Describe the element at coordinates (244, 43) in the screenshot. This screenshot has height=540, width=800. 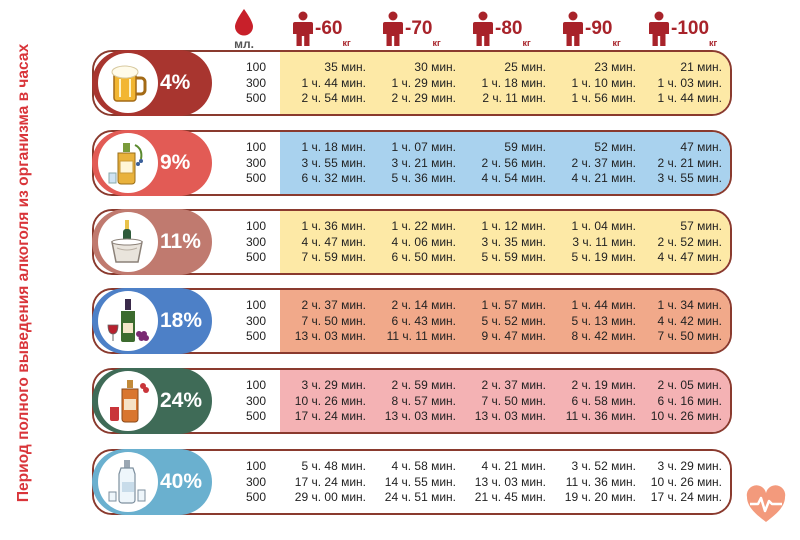
I see `ml-header-label: мл.` at that location.